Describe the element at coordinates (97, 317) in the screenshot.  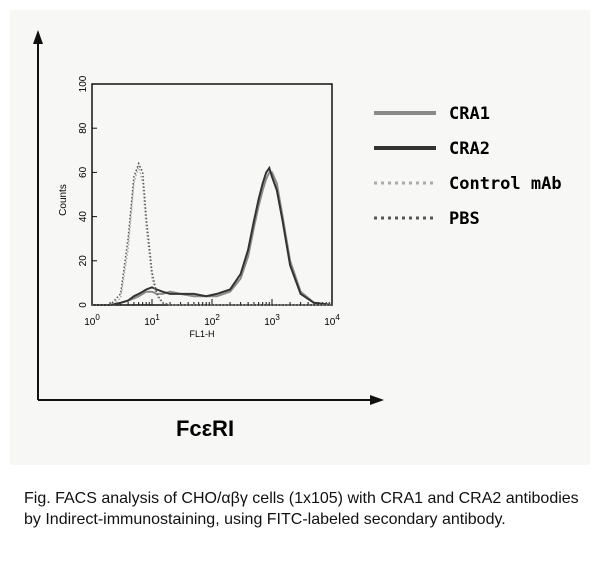
I see `x-tick-exp: 0` at that location.